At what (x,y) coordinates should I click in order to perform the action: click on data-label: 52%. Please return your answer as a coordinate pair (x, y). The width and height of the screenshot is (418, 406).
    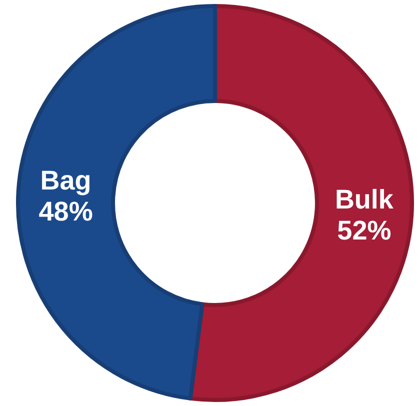
    Looking at the image, I should click on (364, 230).